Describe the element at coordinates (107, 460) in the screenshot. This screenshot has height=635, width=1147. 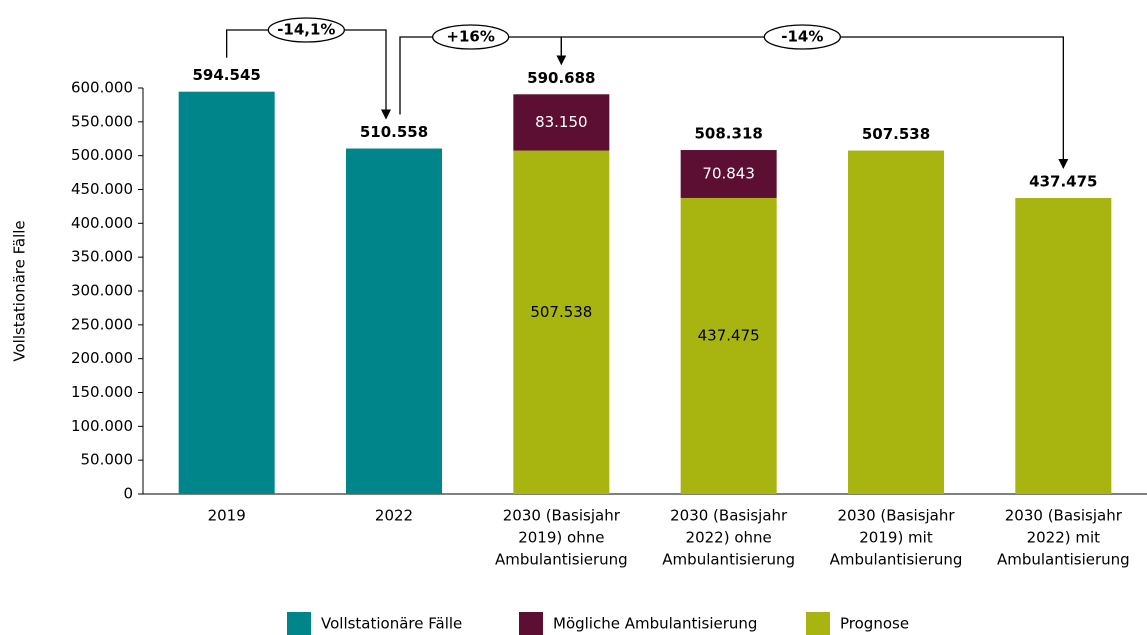
I see `y-tick-label: 50.000` at that location.